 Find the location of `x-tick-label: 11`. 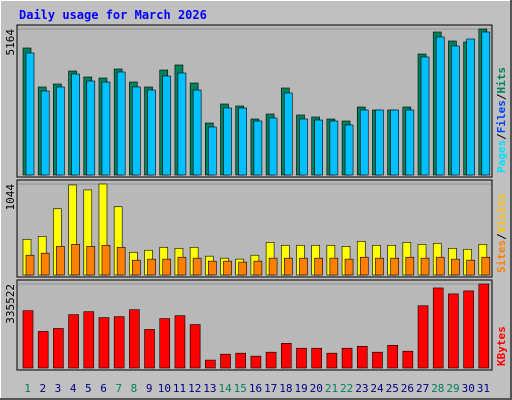

x-tick-label: 11 is located at coordinates (179, 388).